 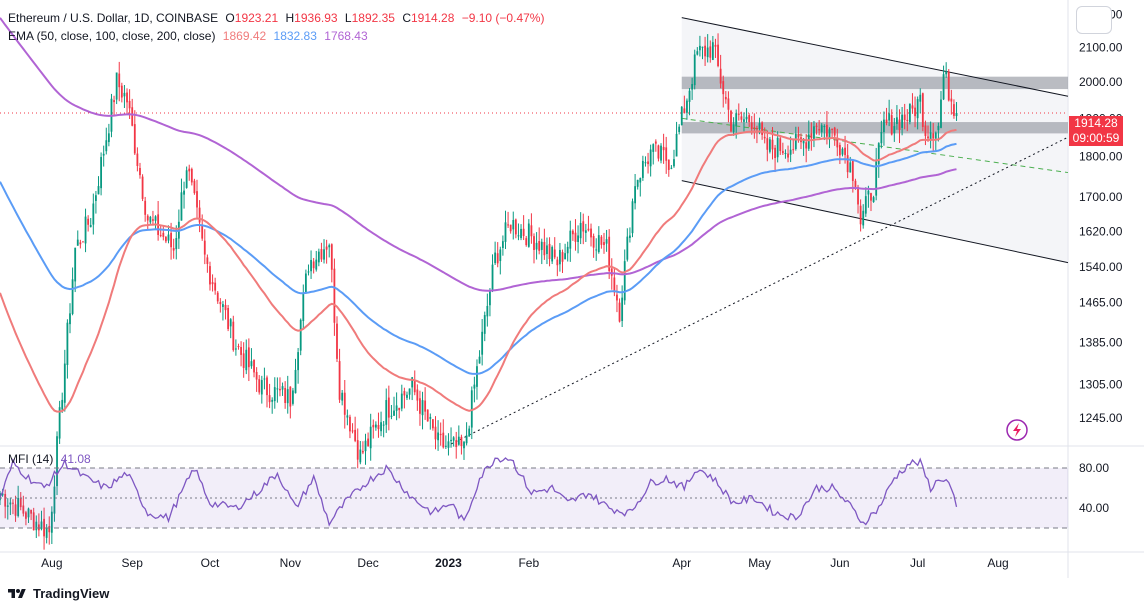 I want to click on price-tick-label: 1245.00, so click(x=1101, y=418).